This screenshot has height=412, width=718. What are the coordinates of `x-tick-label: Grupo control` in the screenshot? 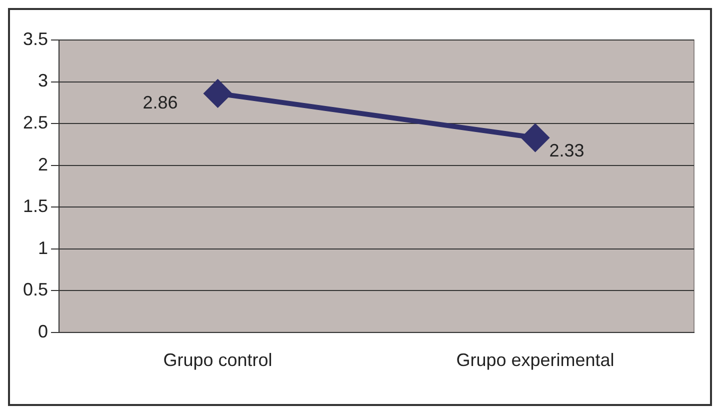 It's located at (217, 360).